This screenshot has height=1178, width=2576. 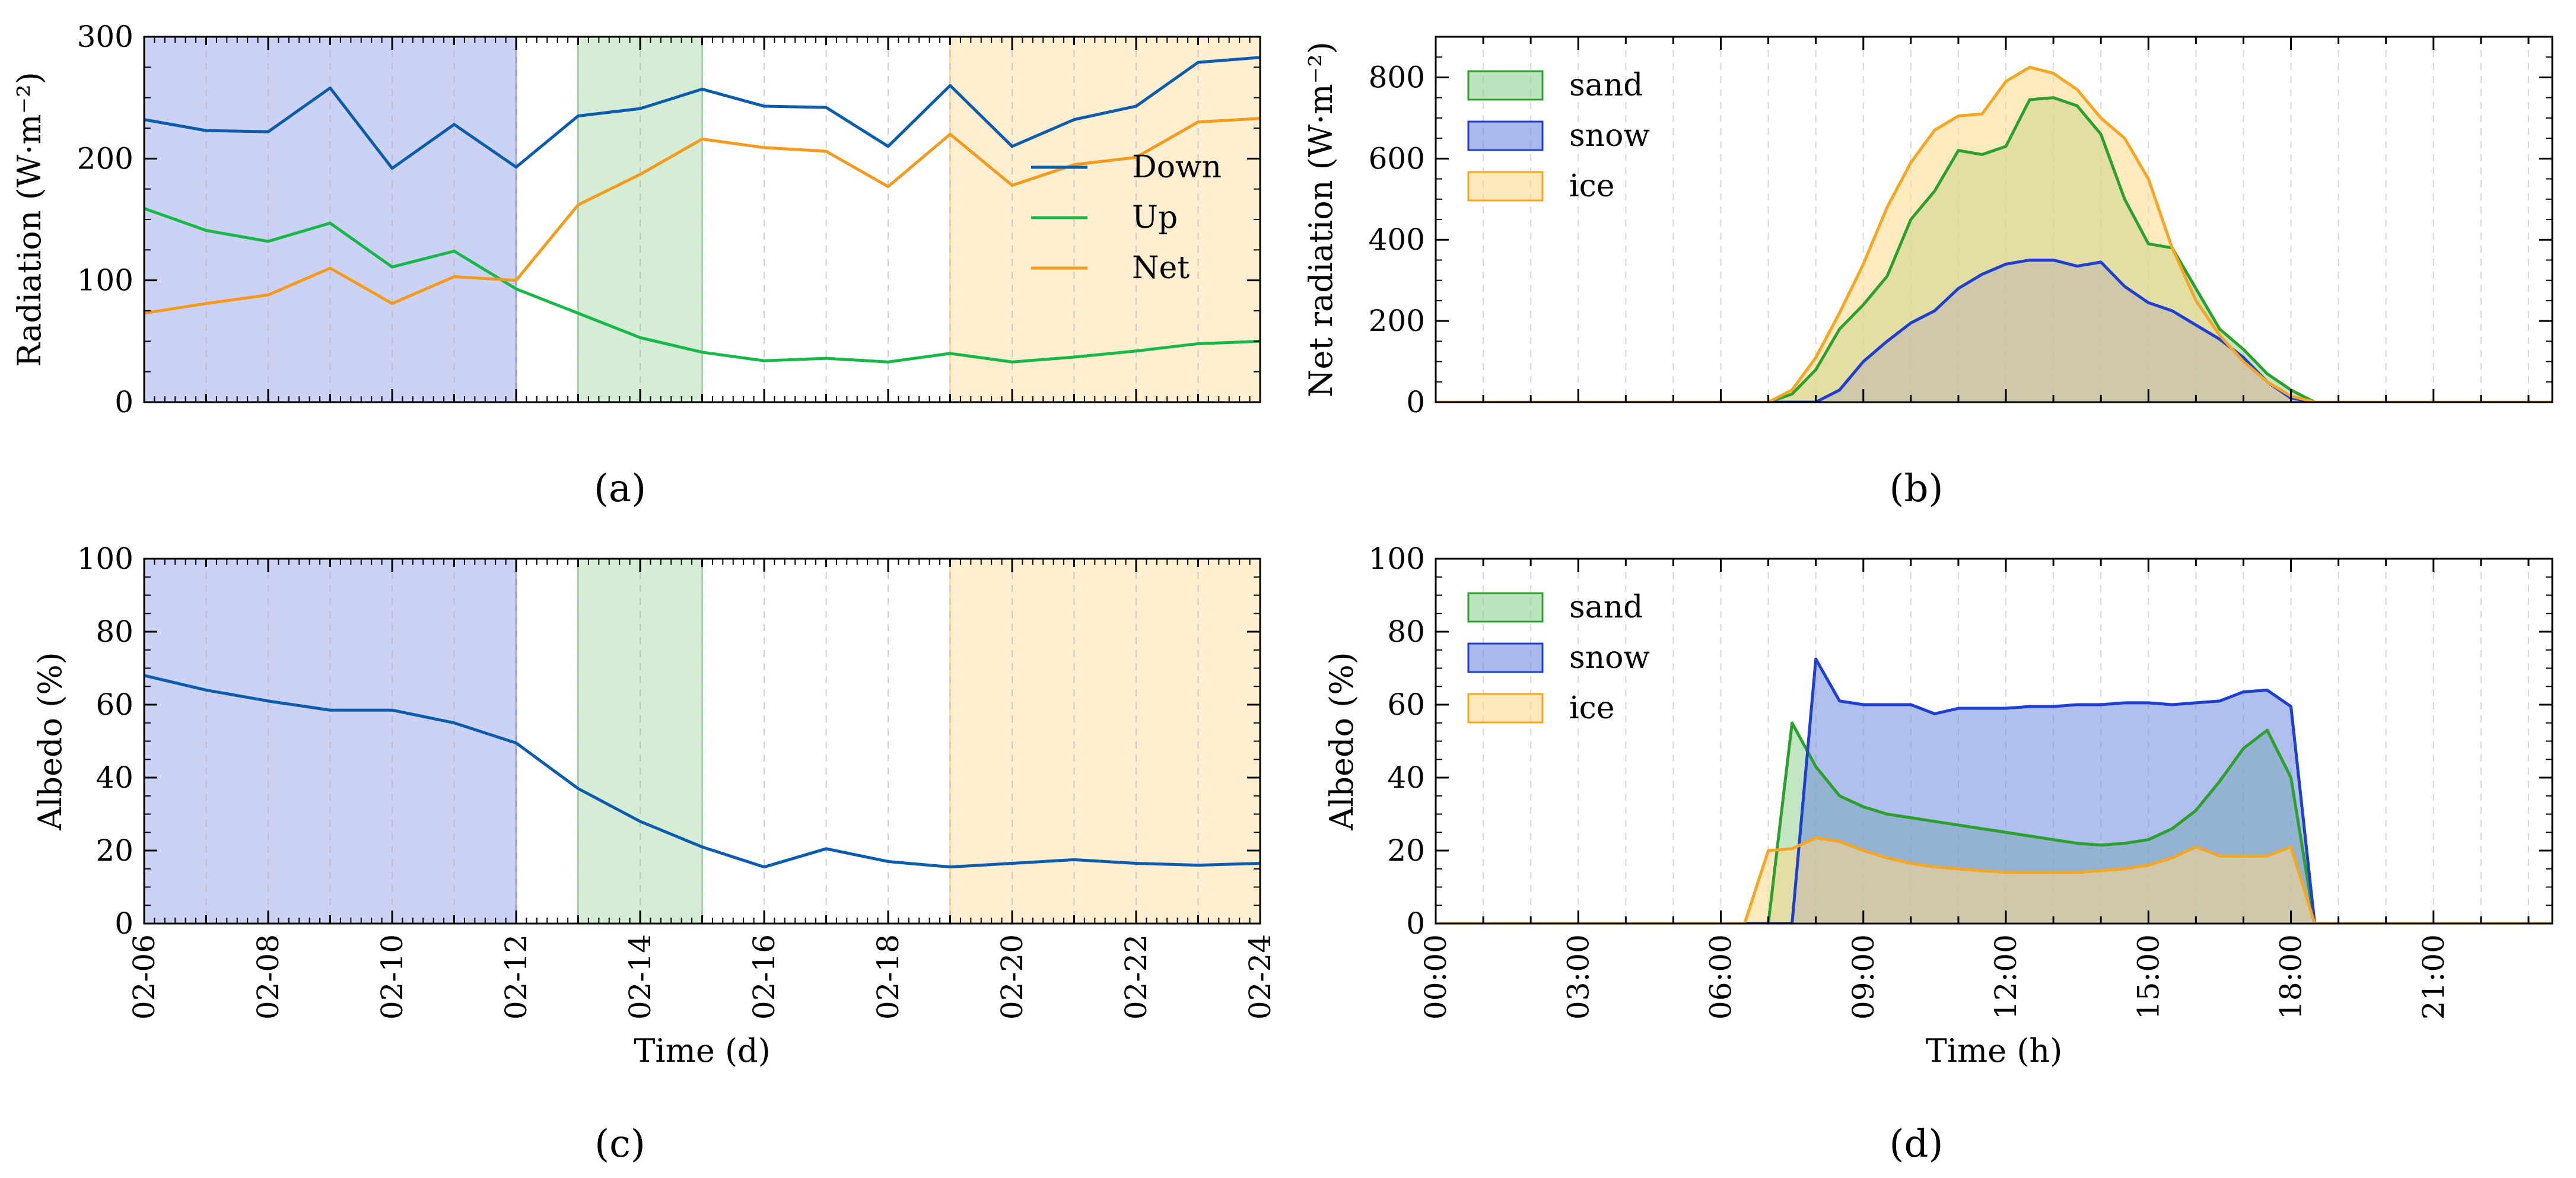 What do you see at coordinates (764, 977) in the screenshot?
I see `x-tick-label: 02-16` at bounding box center [764, 977].